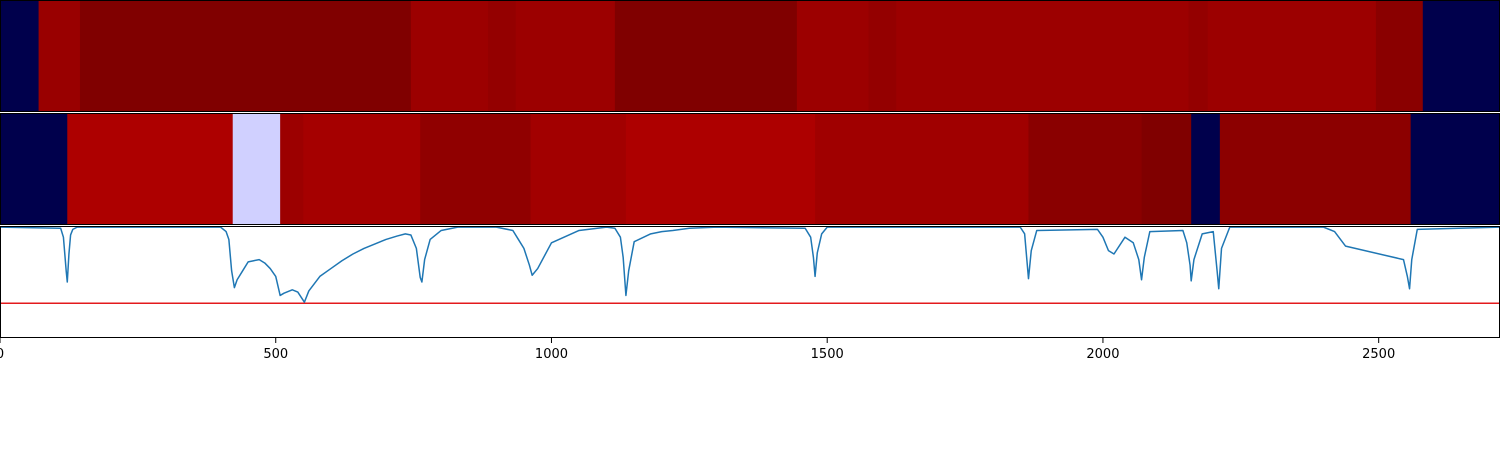 The width and height of the screenshot is (1500, 450). I want to click on x-tick-label: 1500, so click(827, 354).